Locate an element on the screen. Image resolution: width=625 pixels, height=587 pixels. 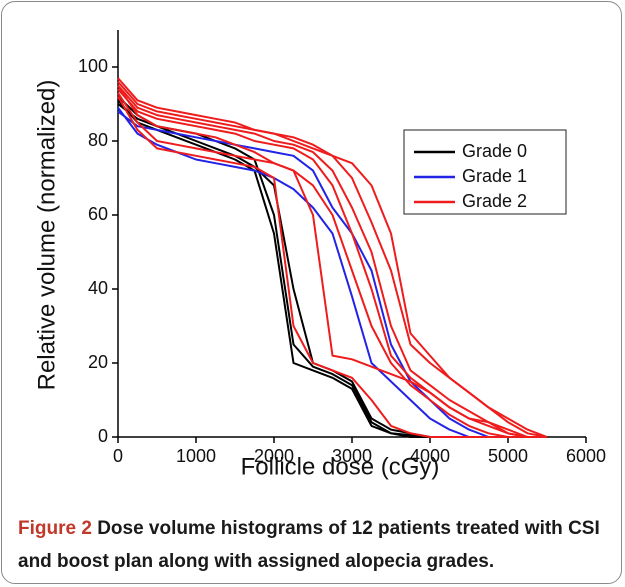
x-axis-label: Follicle dose (cGy) is located at coordinates (340, 466).